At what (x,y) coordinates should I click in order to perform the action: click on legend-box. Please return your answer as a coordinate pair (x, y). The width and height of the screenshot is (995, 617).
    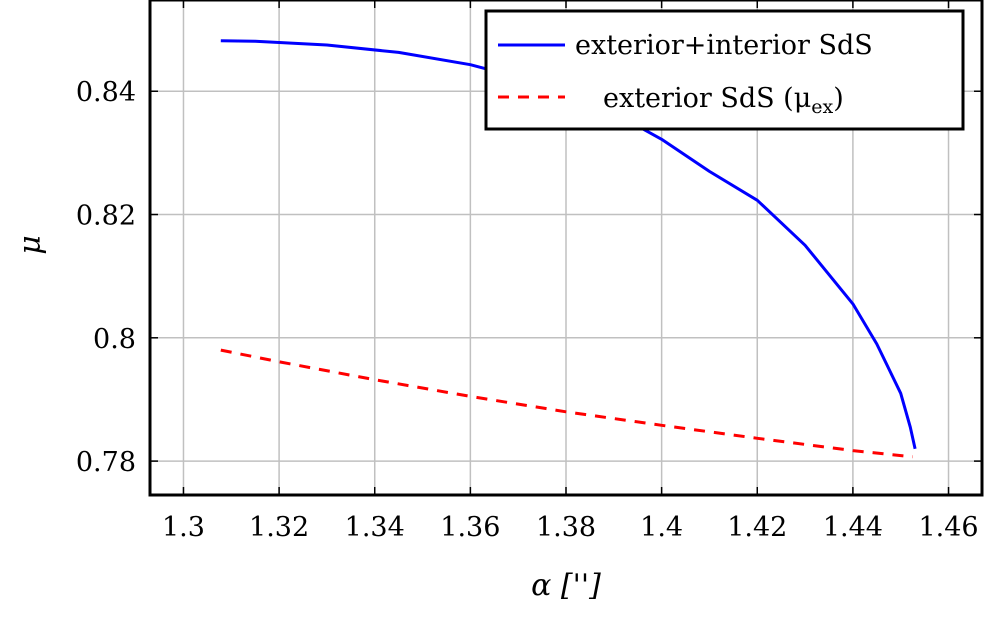
    Looking at the image, I should click on (724, 70).